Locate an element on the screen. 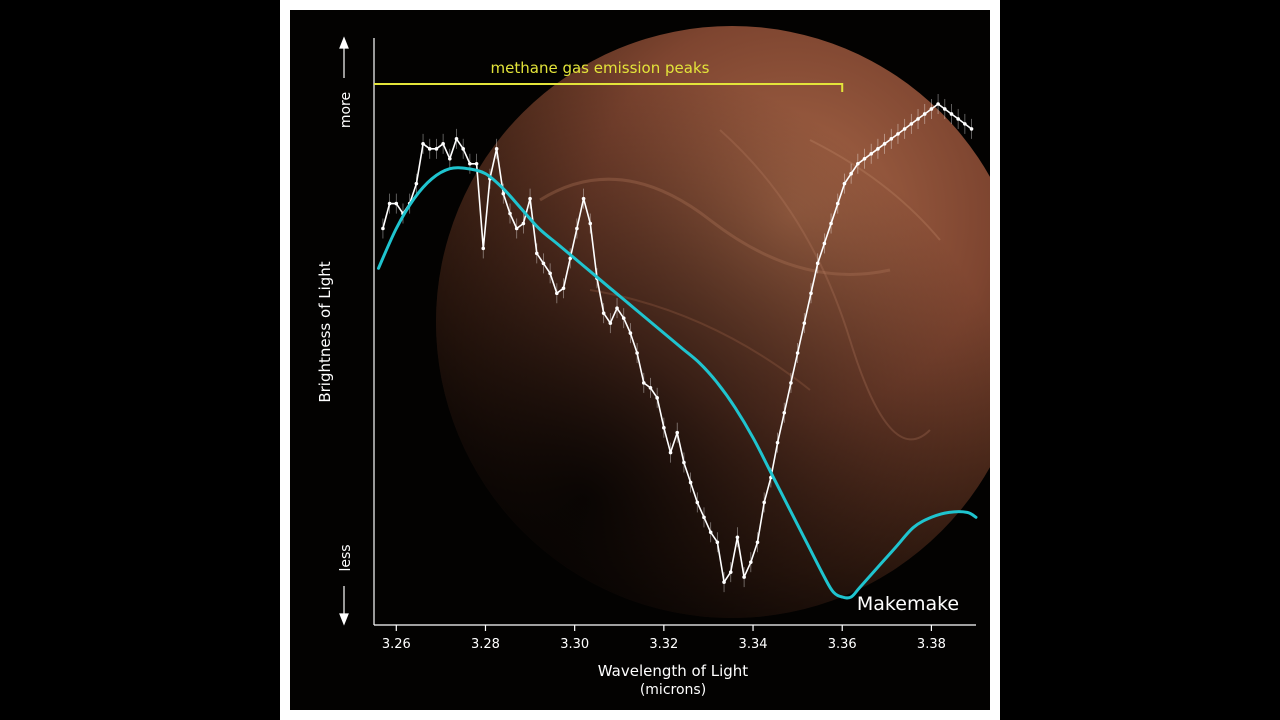 This screenshot has height=720, width=1280. brightness-arrows is located at coordinates (344, 331).